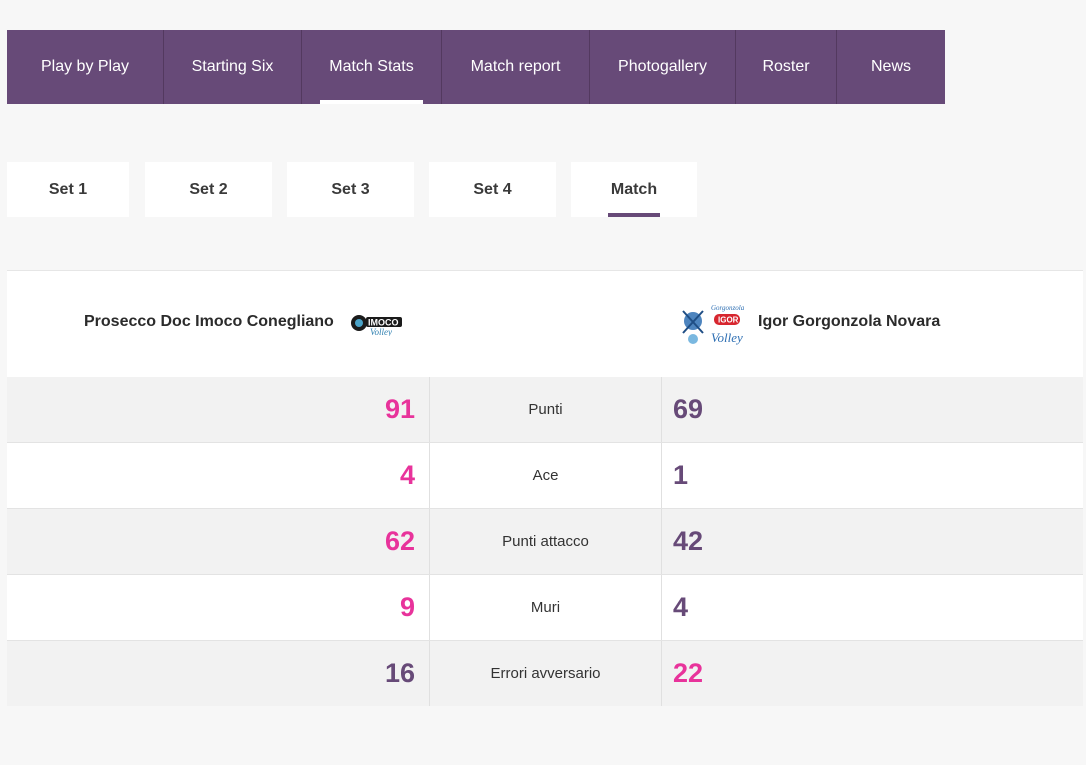  Describe the element at coordinates (728, 308) in the screenshot. I see `svg-text: Gorgonzola` at that location.